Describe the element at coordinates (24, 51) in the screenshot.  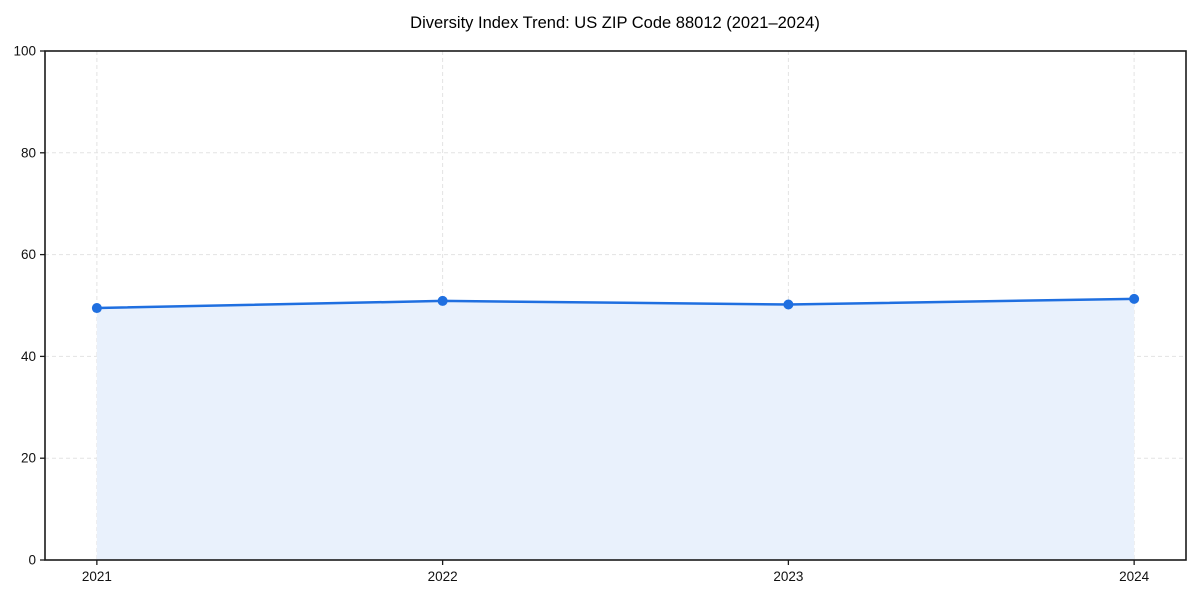
I see `y-tick-label: 100` at that location.